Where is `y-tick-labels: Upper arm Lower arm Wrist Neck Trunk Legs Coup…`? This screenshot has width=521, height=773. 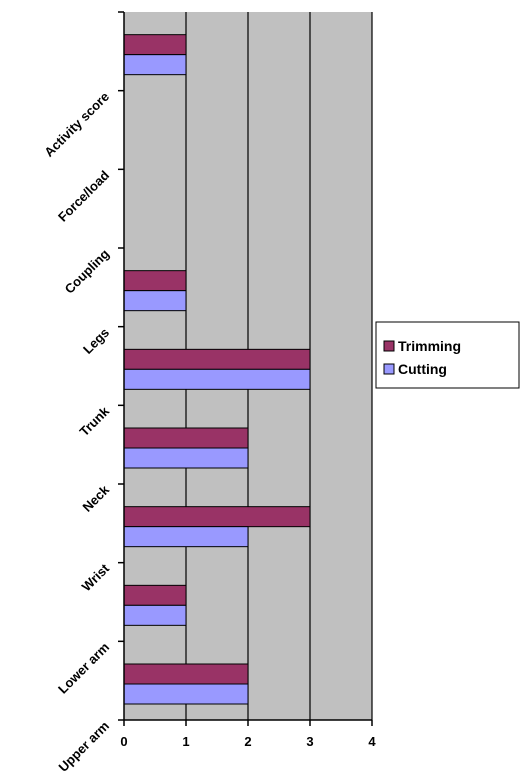
y-tick-labels: Upper arm Lower arm Wrist Neck Trunk Legs Coup… is located at coordinates (76, 431).